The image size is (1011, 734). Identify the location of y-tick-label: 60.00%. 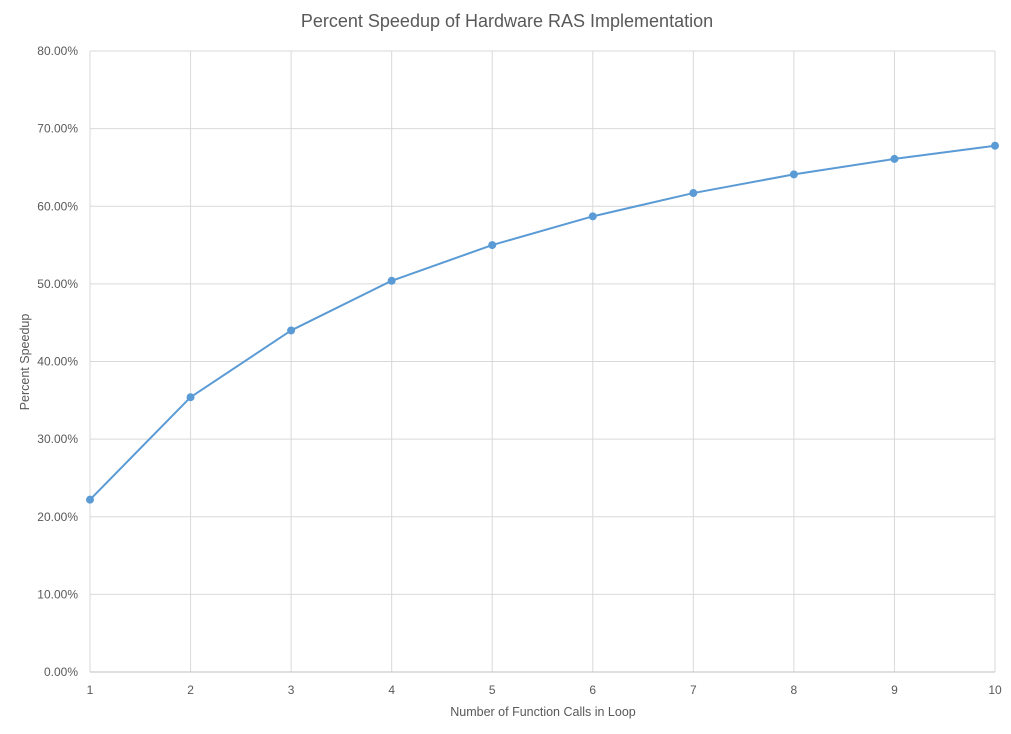
(57, 206).